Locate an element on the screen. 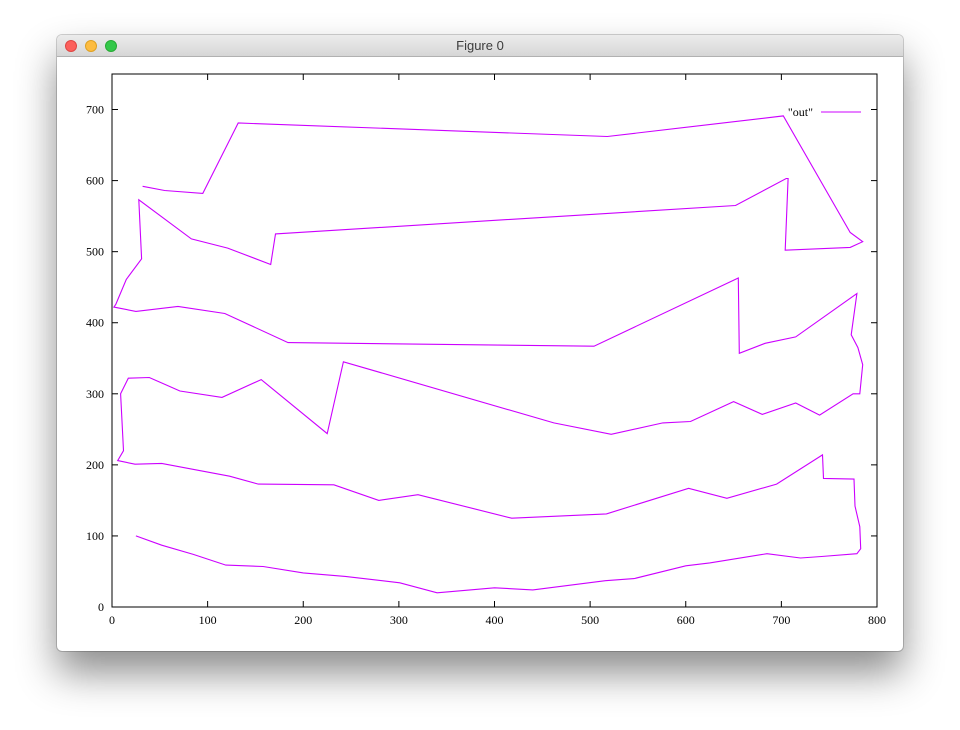 The height and width of the screenshot is (730, 960). y-tick-label: 500 is located at coordinates (95, 252).